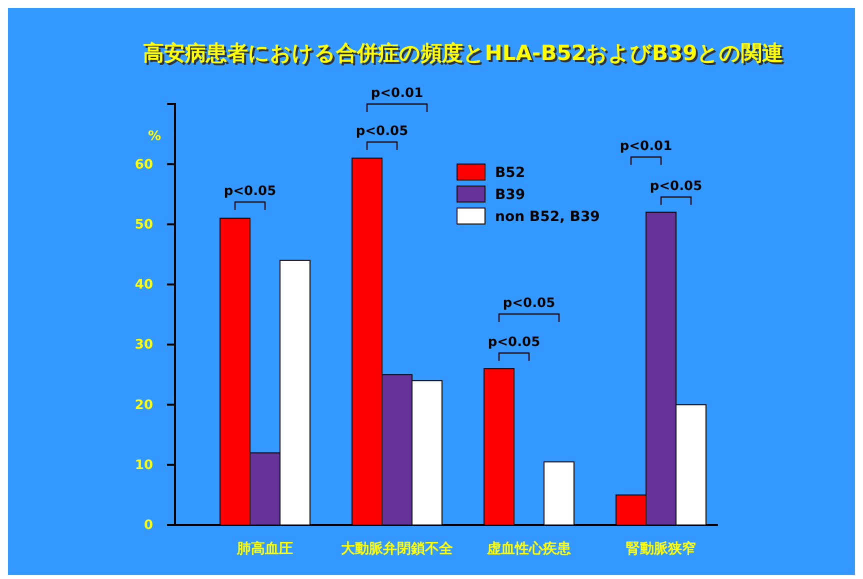  Describe the element at coordinates (529, 548) in the screenshot. I see `x-tick-label: 虚血性心疾患` at that location.